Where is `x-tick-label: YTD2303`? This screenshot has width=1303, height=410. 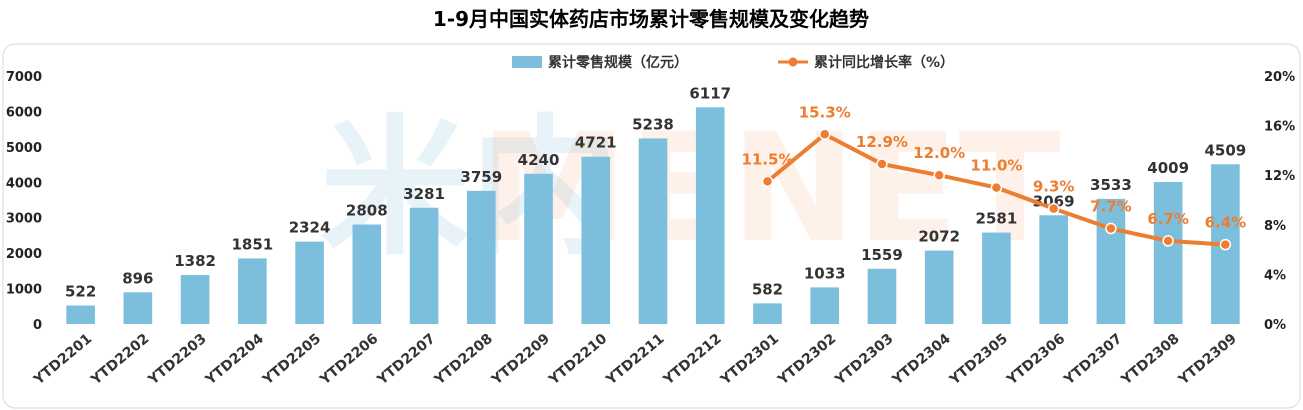 x-tick-label: YTD2303 is located at coordinates (864, 360).